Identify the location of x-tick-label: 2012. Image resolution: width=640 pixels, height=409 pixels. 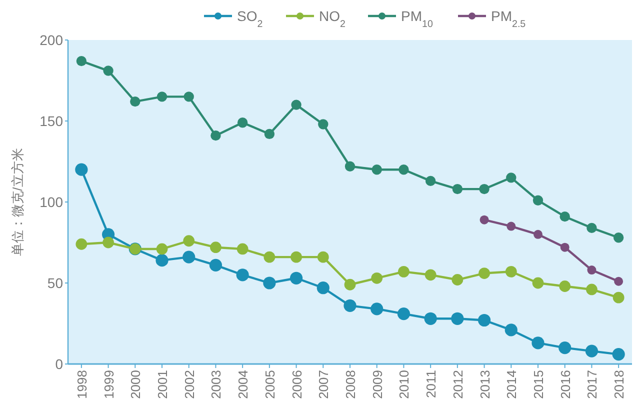
(458, 384).